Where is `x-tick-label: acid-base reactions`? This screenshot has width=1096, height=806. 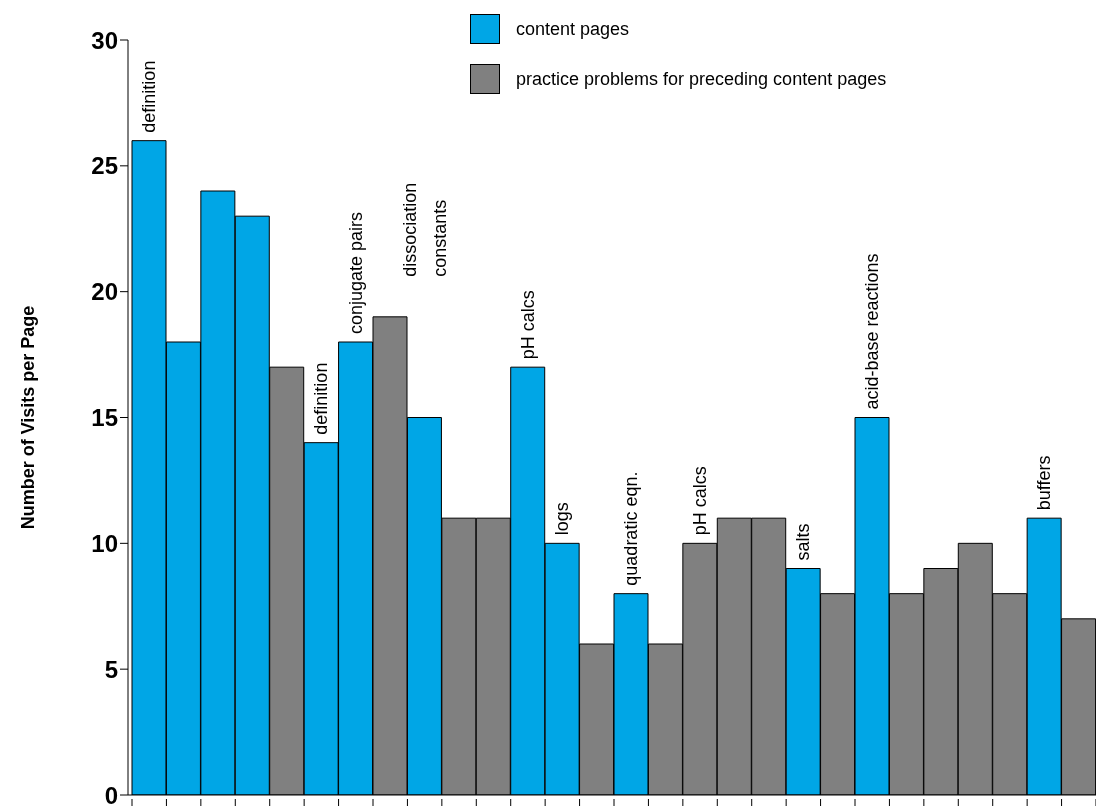 x-tick-label: acid-base reactions is located at coordinates (872, 331).